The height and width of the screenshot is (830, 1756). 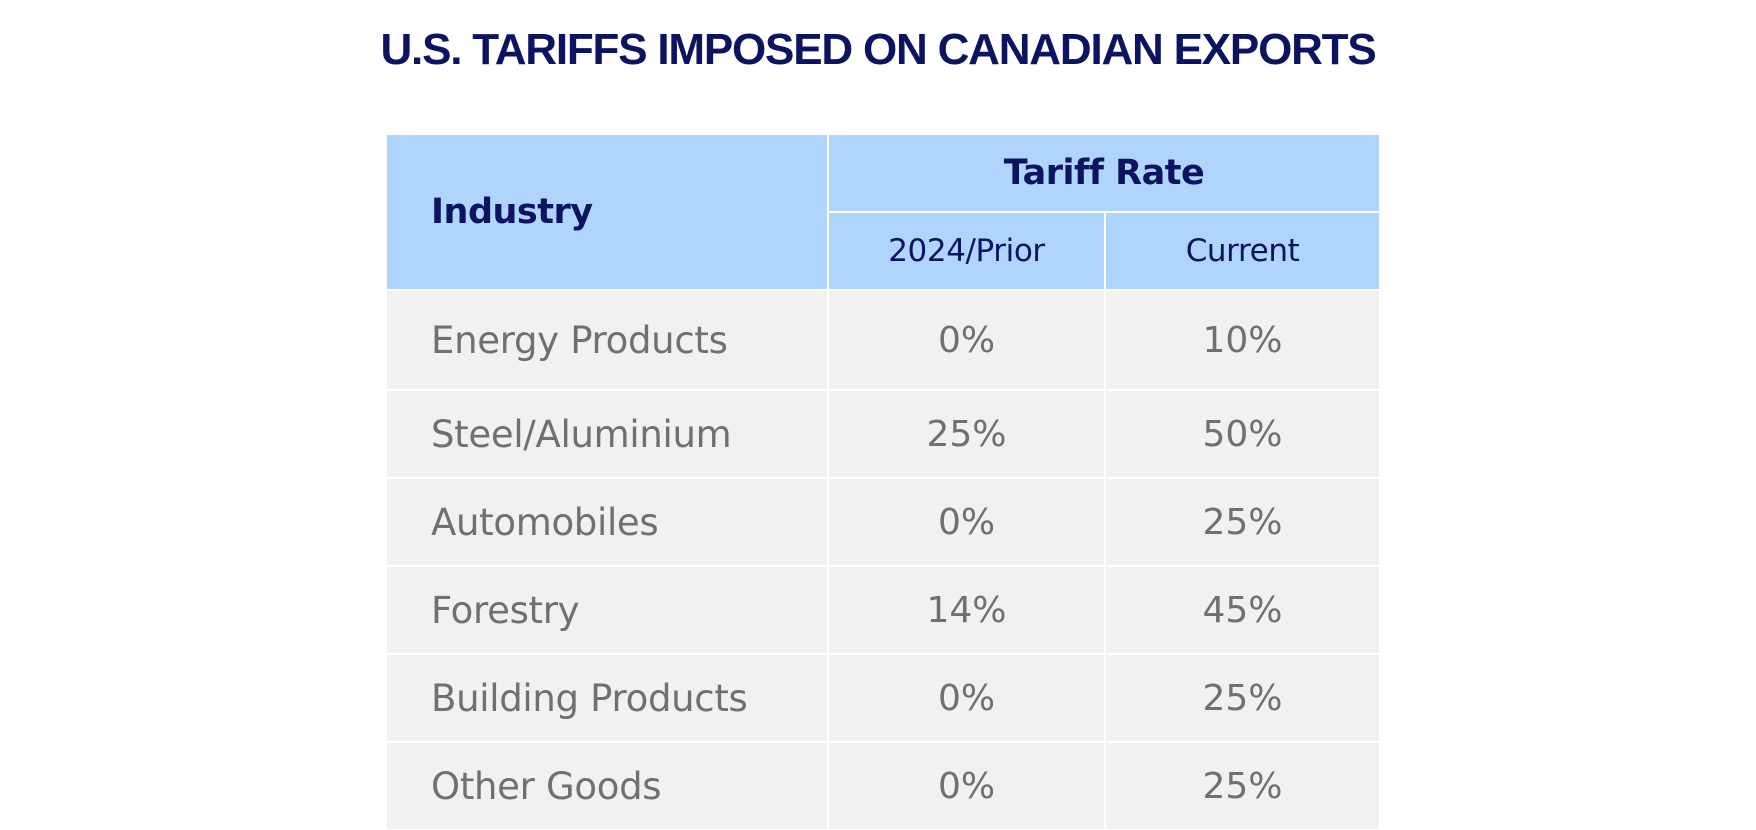 I want to click on header-row-sub: 2024/Prior Current, so click(x=884, y=251).